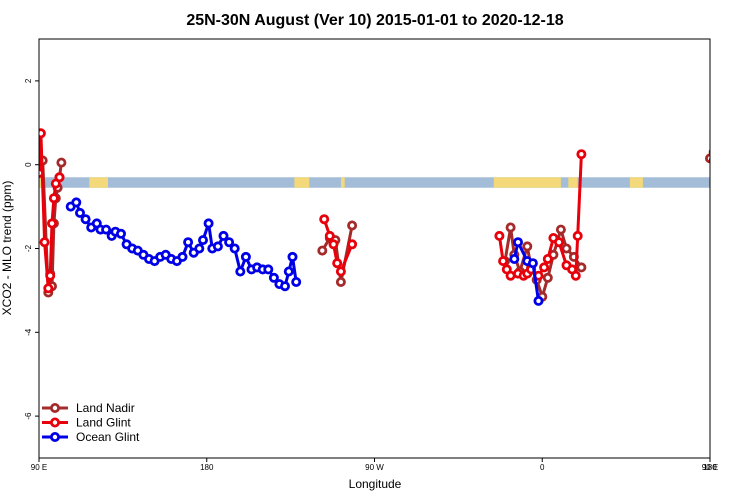  What do you see at coordinates (7, 248) in the screenshot?
I see `y-axis-label: XCO2 - MLO trend (ppm)` at bounding box center [7, 248].